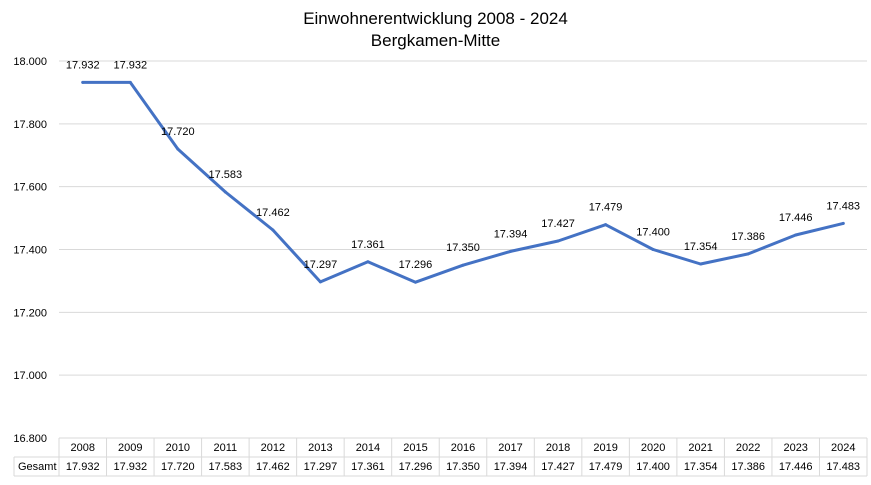 The height and width of the screenshot is (485, 871). What do you see at coordinates (130, 448) in the screenshot?
I see `x-category-label-1: 2009` at bounding box center [130, 448].